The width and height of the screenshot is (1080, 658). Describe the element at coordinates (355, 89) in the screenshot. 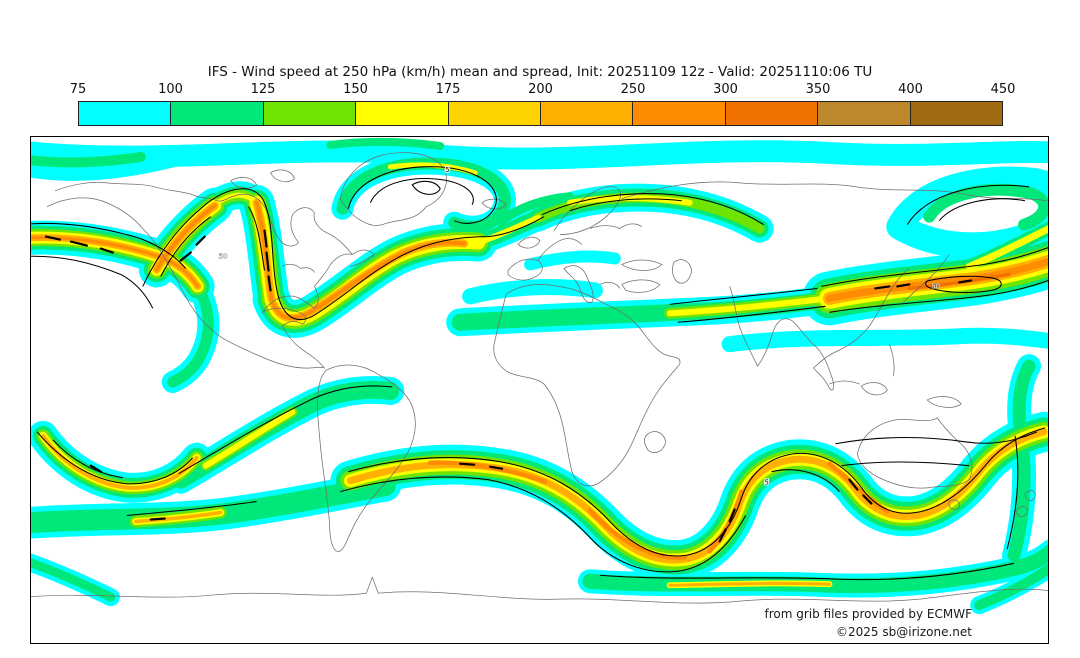

I see `colorbar-tick-label: 150` at that location.